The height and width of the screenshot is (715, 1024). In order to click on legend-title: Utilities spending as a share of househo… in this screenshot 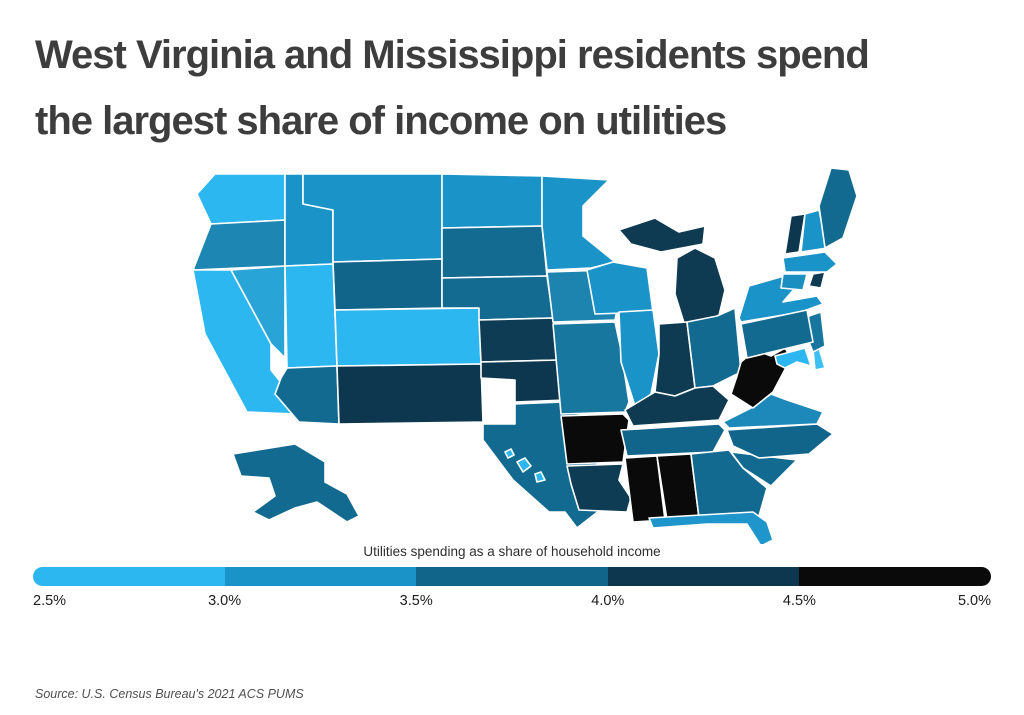, I will do `click(512, 551)`.